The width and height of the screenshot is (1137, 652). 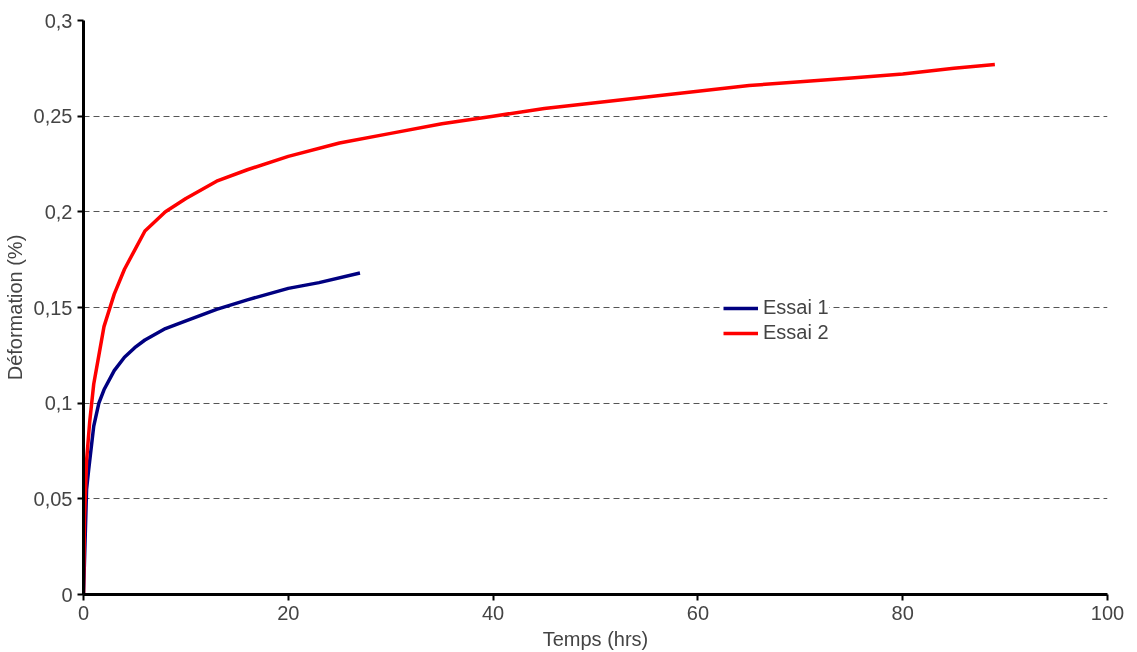 I want to click on x-axis-title: Temps (hrs), so click(x=595, y=638).